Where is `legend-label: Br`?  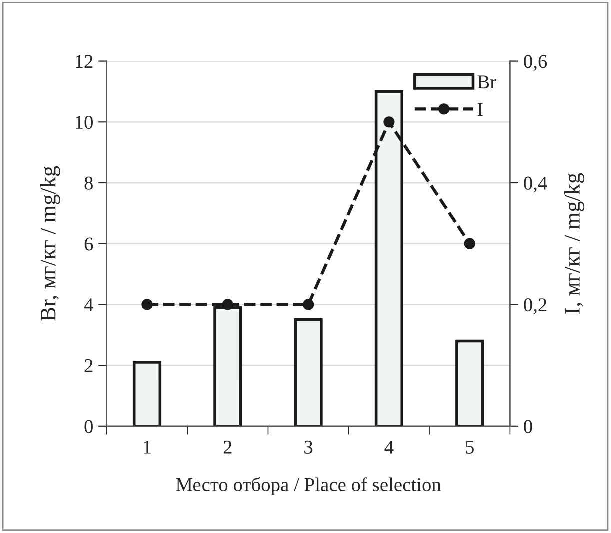
legend-label: Br is located at coordinates (487, 82).